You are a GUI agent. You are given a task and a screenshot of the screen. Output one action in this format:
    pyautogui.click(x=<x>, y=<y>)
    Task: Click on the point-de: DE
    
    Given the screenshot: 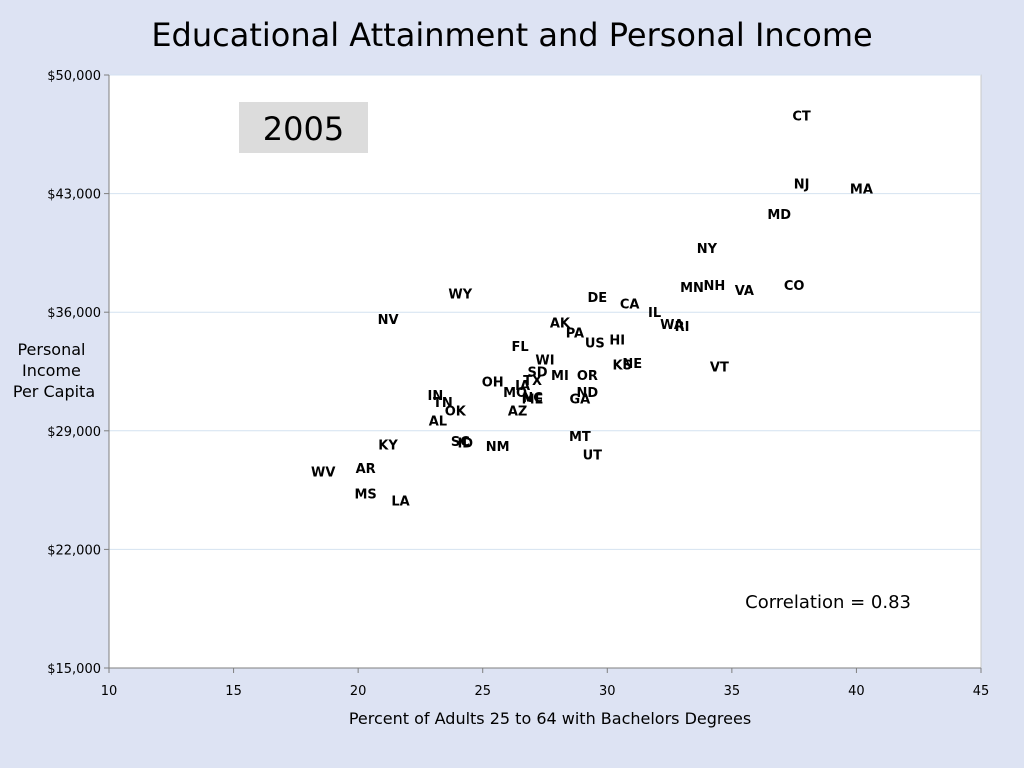 What is the action you would take?
    pyautogui.click(x=597, y=298)
    